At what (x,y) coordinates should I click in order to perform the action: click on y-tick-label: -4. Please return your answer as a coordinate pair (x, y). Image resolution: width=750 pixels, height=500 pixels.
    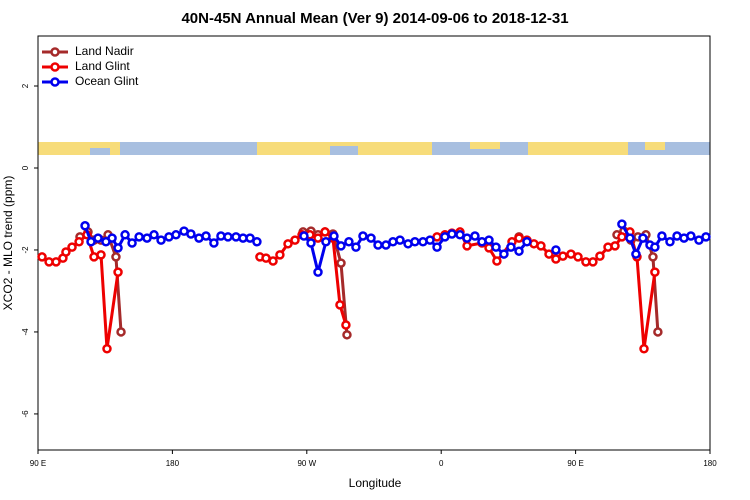
    Looking at the image, I should click on (25, 332).